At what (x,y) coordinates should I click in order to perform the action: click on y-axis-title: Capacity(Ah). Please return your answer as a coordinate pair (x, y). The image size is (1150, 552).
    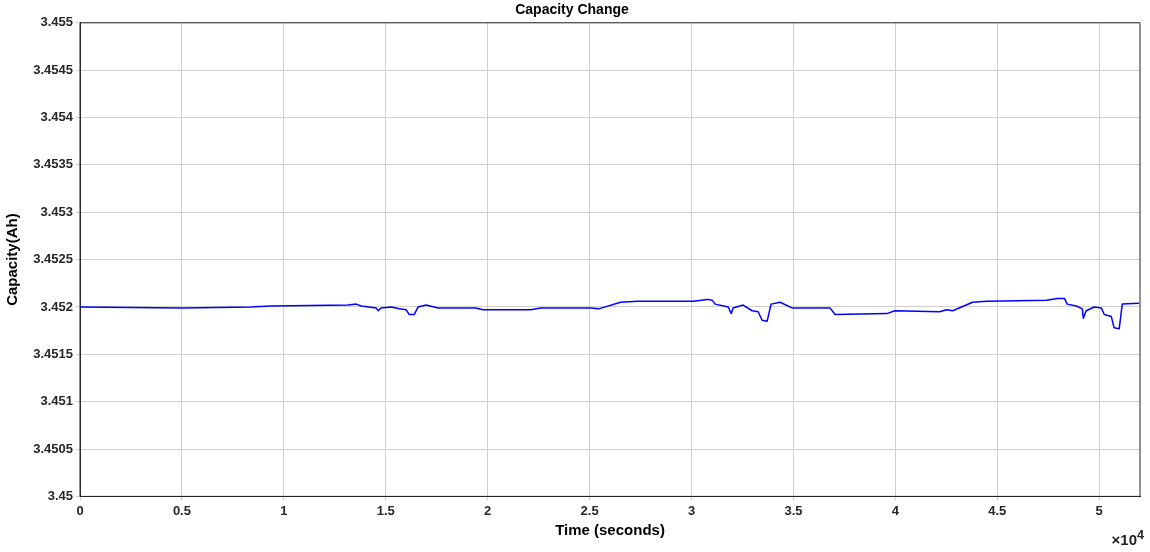
    Looking at the image, I should click on (12, 259).